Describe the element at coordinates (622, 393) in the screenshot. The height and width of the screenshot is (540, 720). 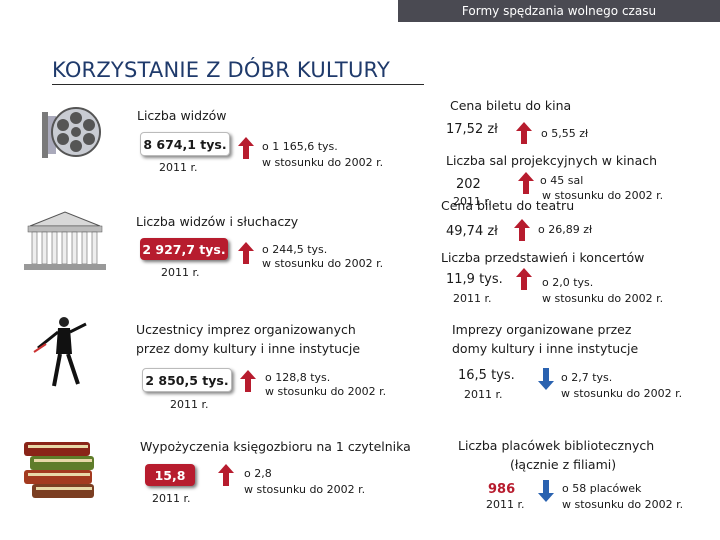
I see `events-organized-change-note: w stosunku do 2002 r.` at that location.